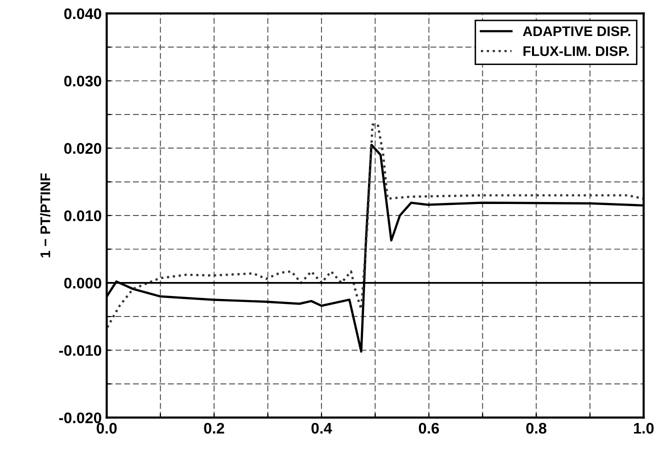 This screenshot has width=667, height=449. Describe the element at coordinates (80, 350) in the screenshot. I see `y-tick-label: -0.010` at that location.